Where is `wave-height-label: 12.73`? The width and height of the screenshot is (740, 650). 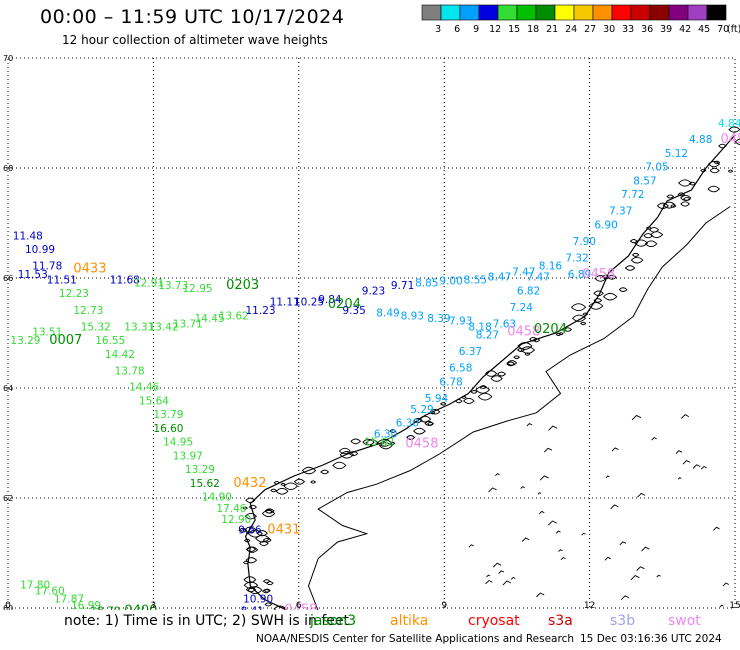 wave-height-label: 12.73 is located at coordinates (88, 311).